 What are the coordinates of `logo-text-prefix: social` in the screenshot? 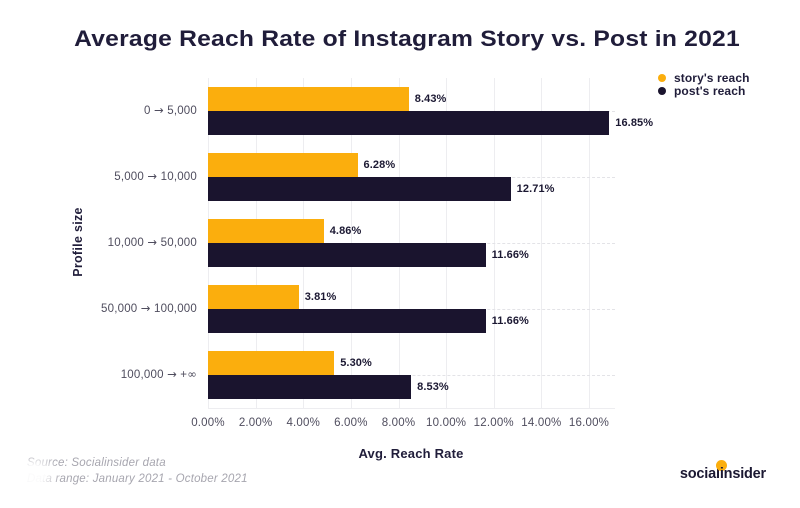 It's located at (699, 474).